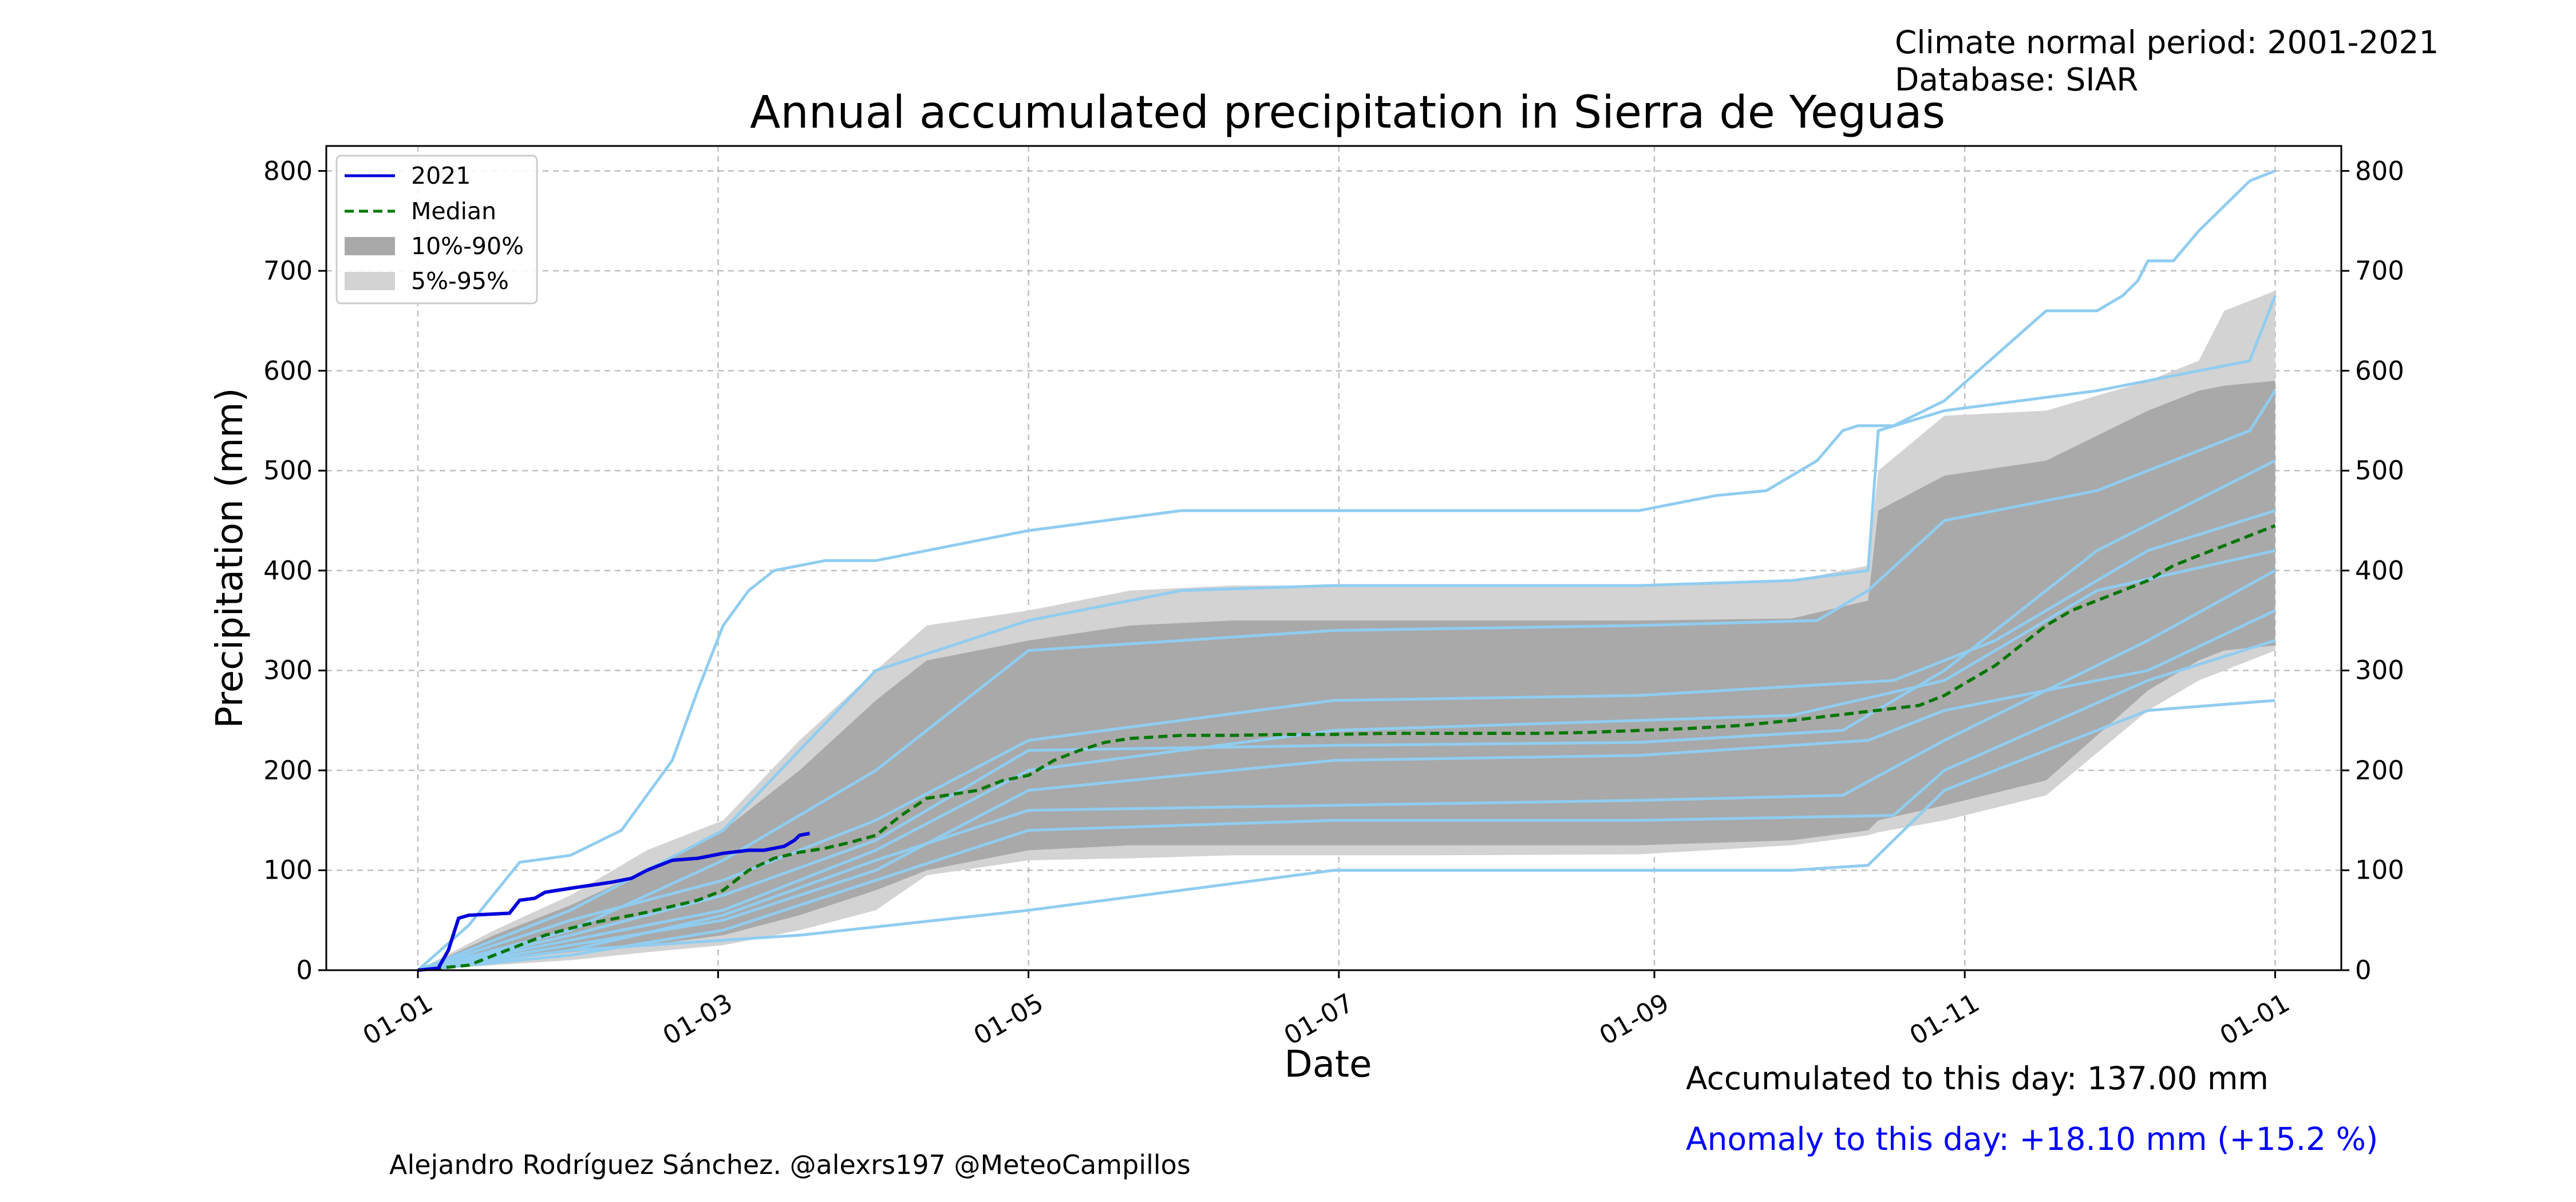 The image size is (2576, 1202). Describe the element at coordinates (2379, 471) in the screenshot. I see `y-tick-label-right: 500` at that location.